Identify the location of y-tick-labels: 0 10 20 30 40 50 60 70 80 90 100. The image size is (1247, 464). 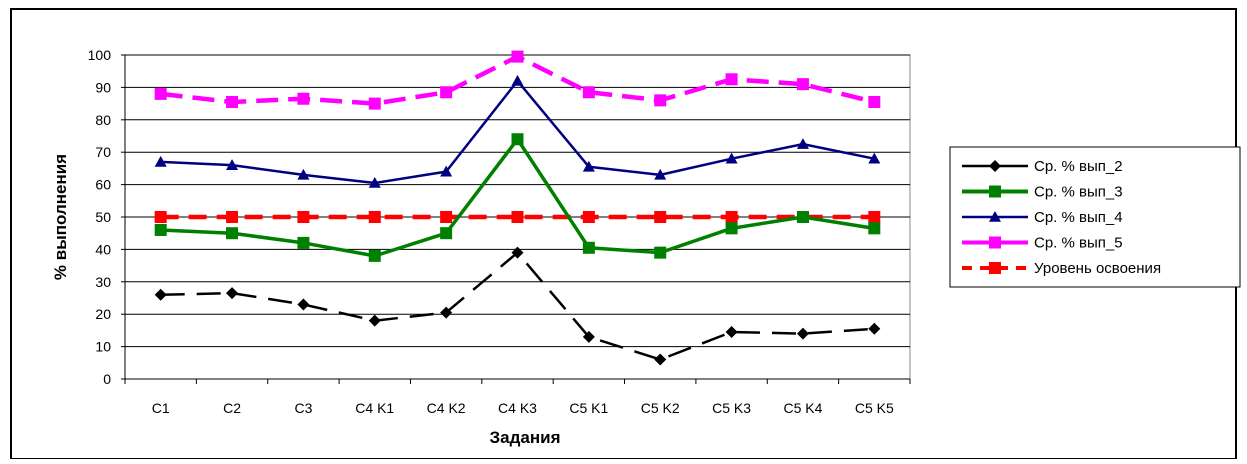
(100, 217).